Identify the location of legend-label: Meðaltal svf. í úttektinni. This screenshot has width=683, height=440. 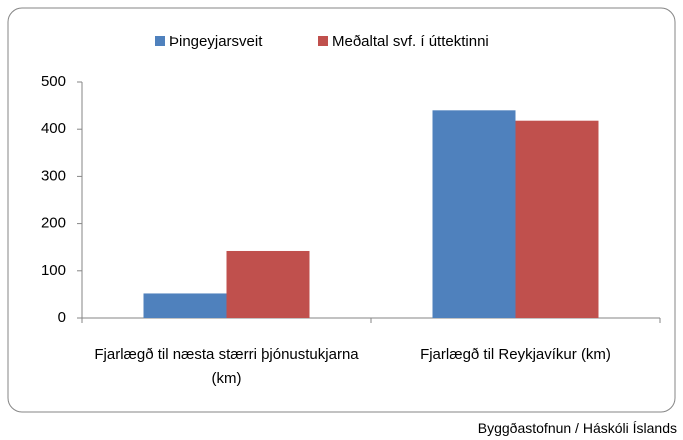
(410, 41).